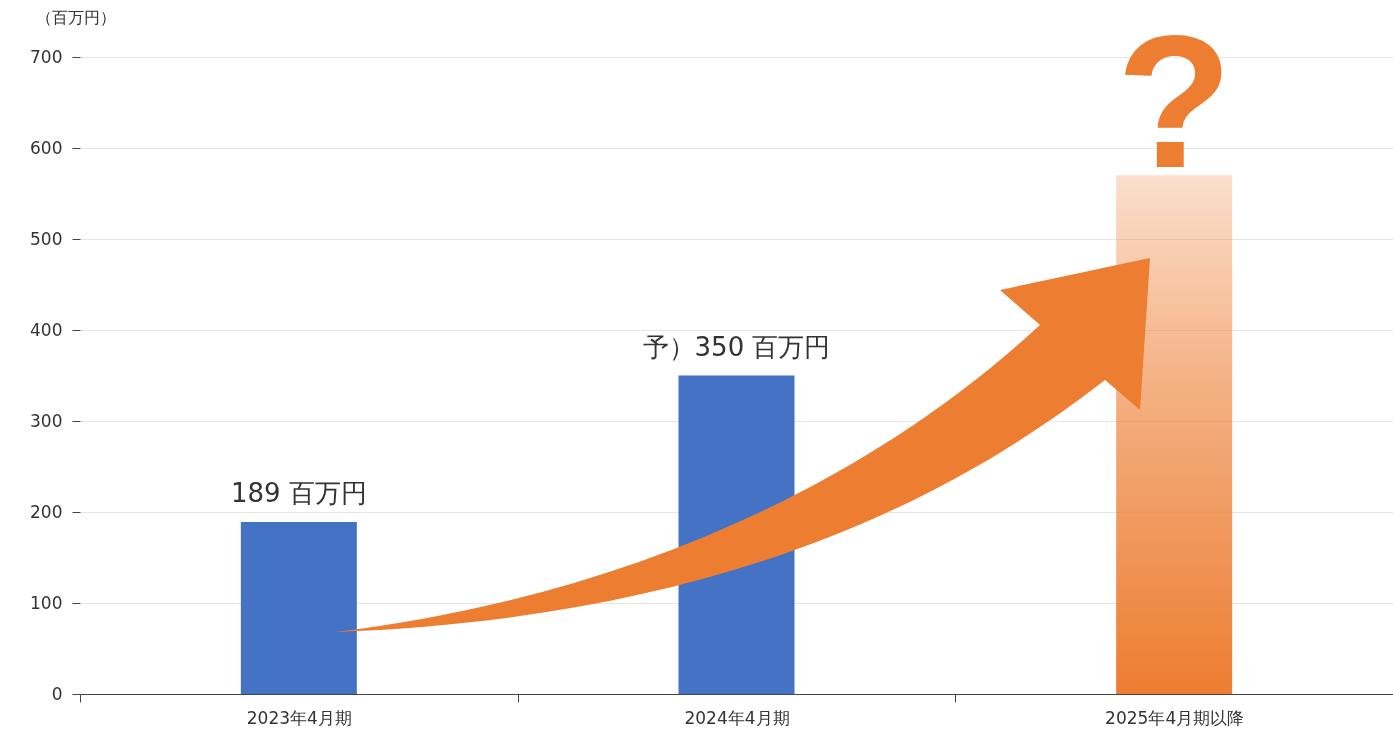 The width and height of the screenshot is (1393, 733). Describe the element at coordinates (736, 346) in the screenshot. I see `data-label: 予）350 百万円` at that location.